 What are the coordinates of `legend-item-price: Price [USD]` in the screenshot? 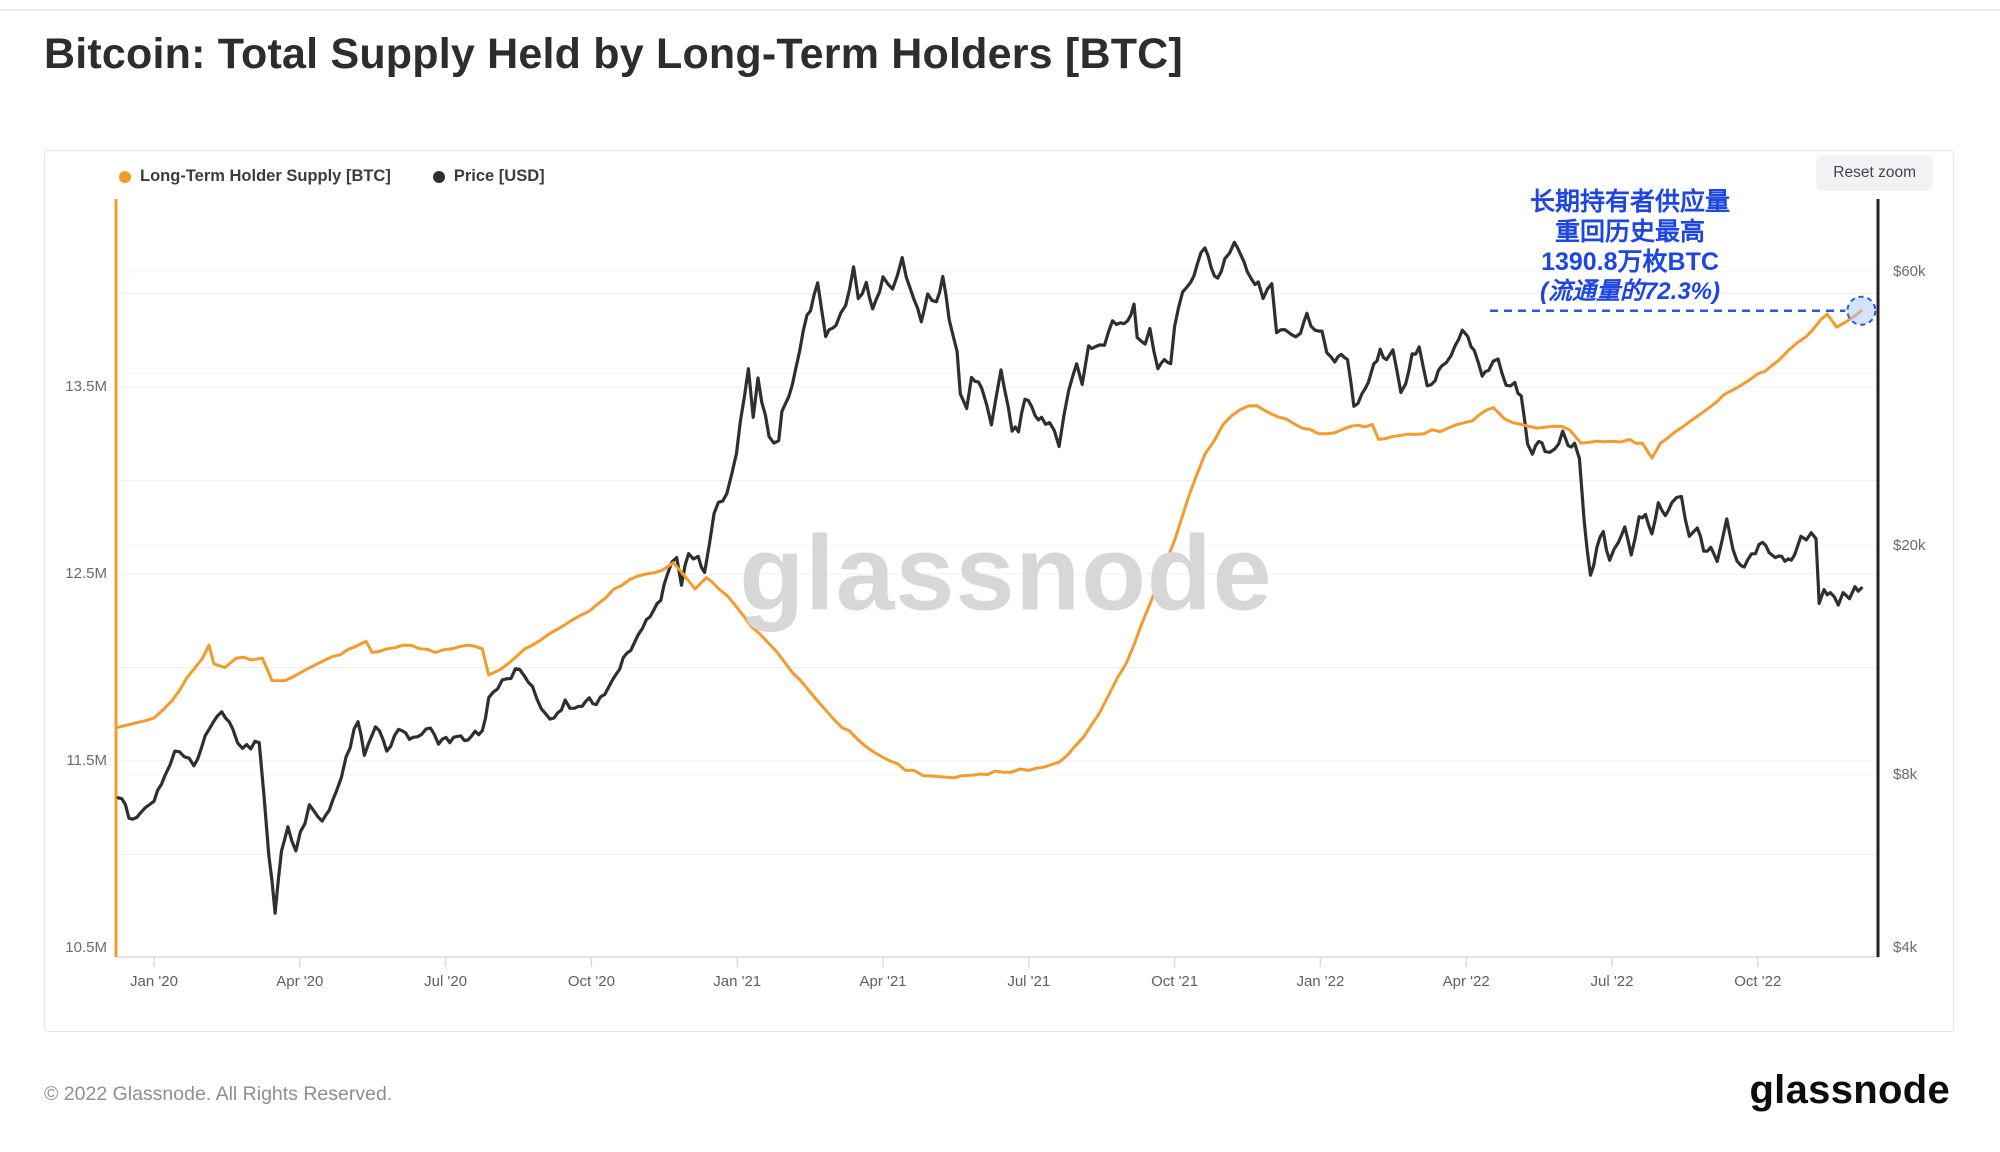 It's located at (488, 176).